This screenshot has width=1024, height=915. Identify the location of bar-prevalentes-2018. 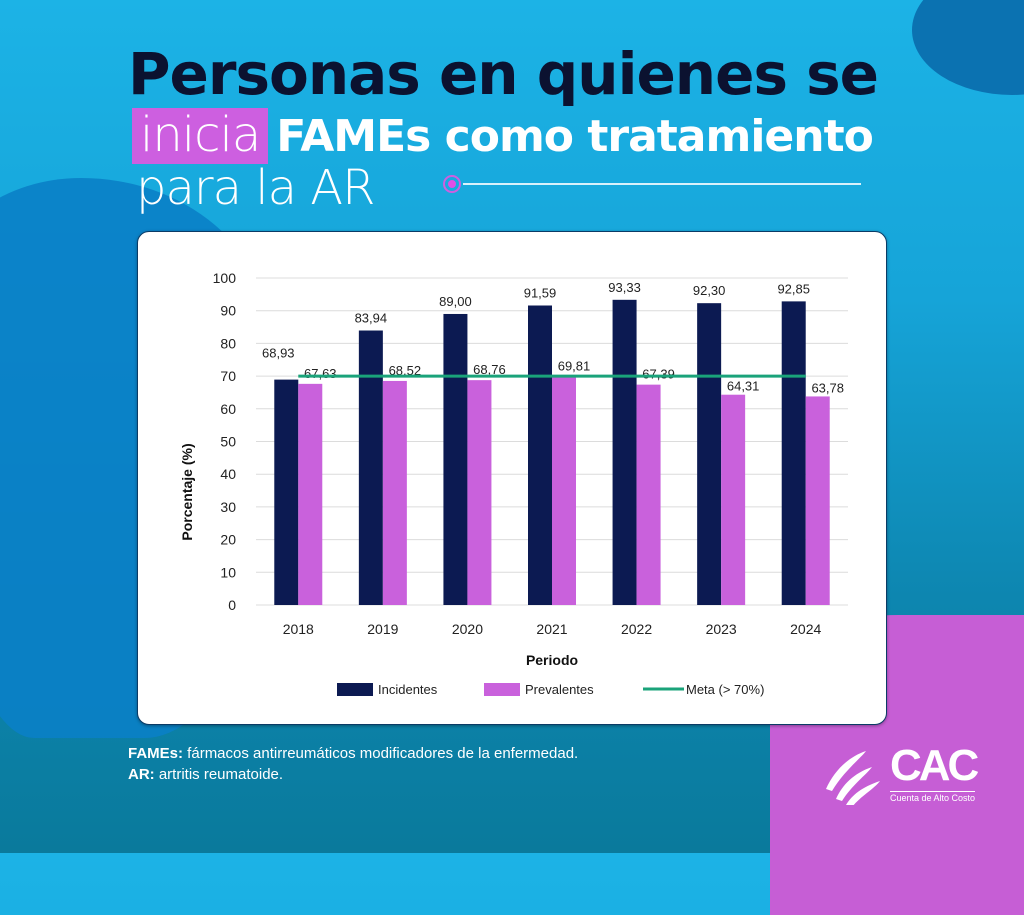
(310, 494).